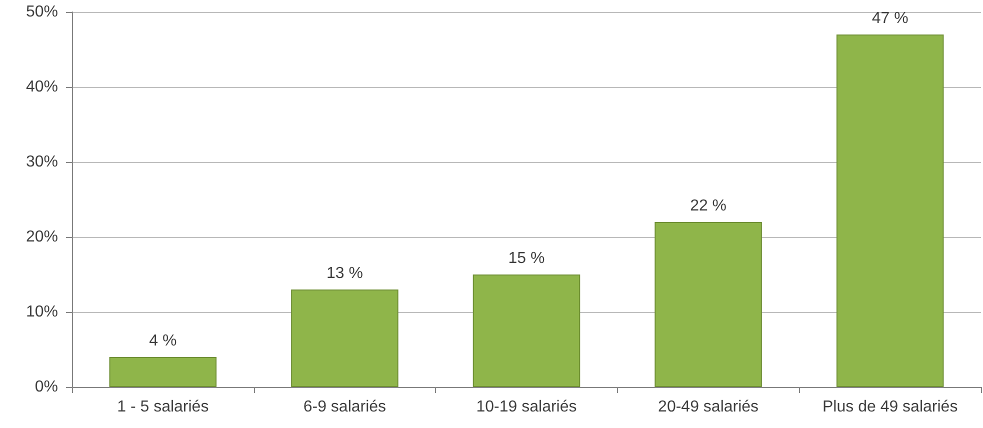 The height and width of the screenshot is (428, 983). I want to click on y-tick-label: 40%, so click(42, 87).